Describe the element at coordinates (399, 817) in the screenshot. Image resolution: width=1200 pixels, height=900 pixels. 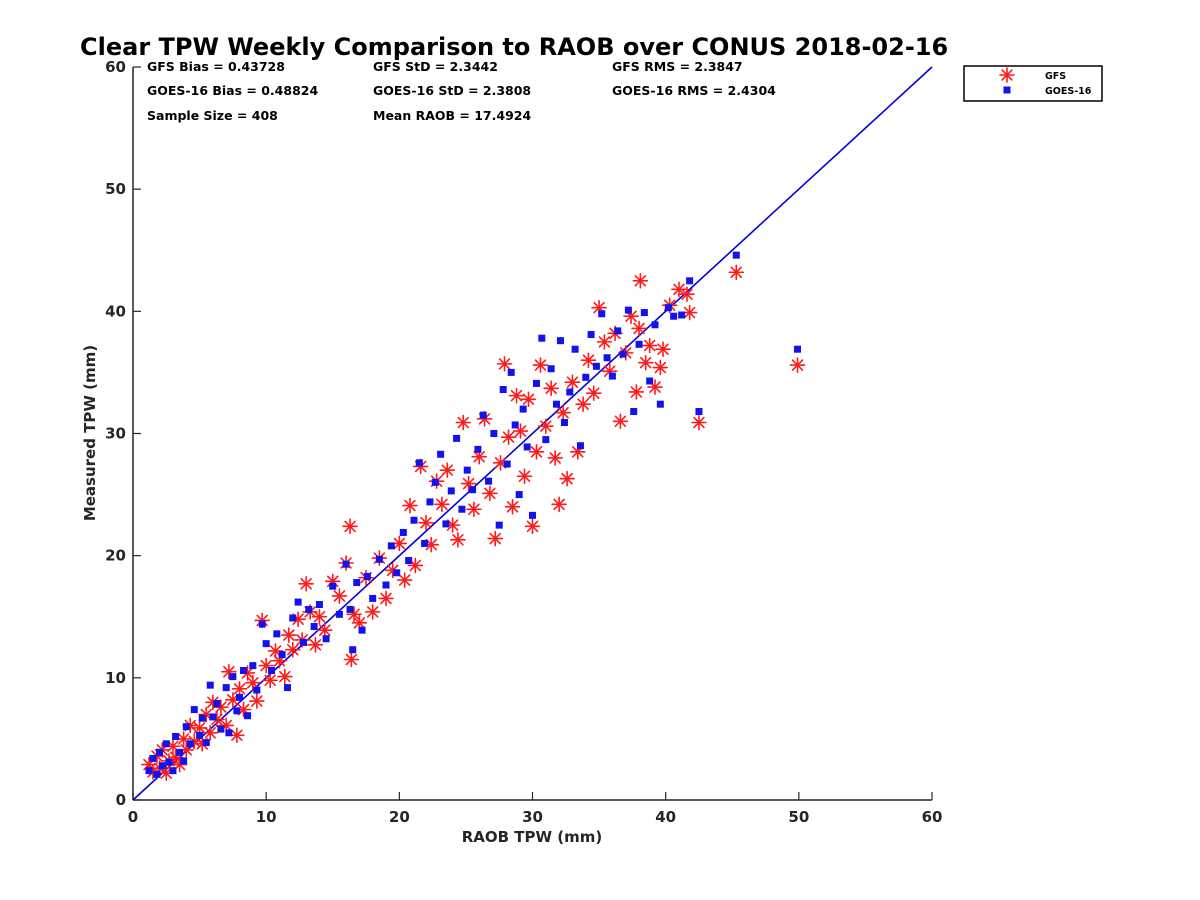
I see `x-tick-label: 20` at that location.